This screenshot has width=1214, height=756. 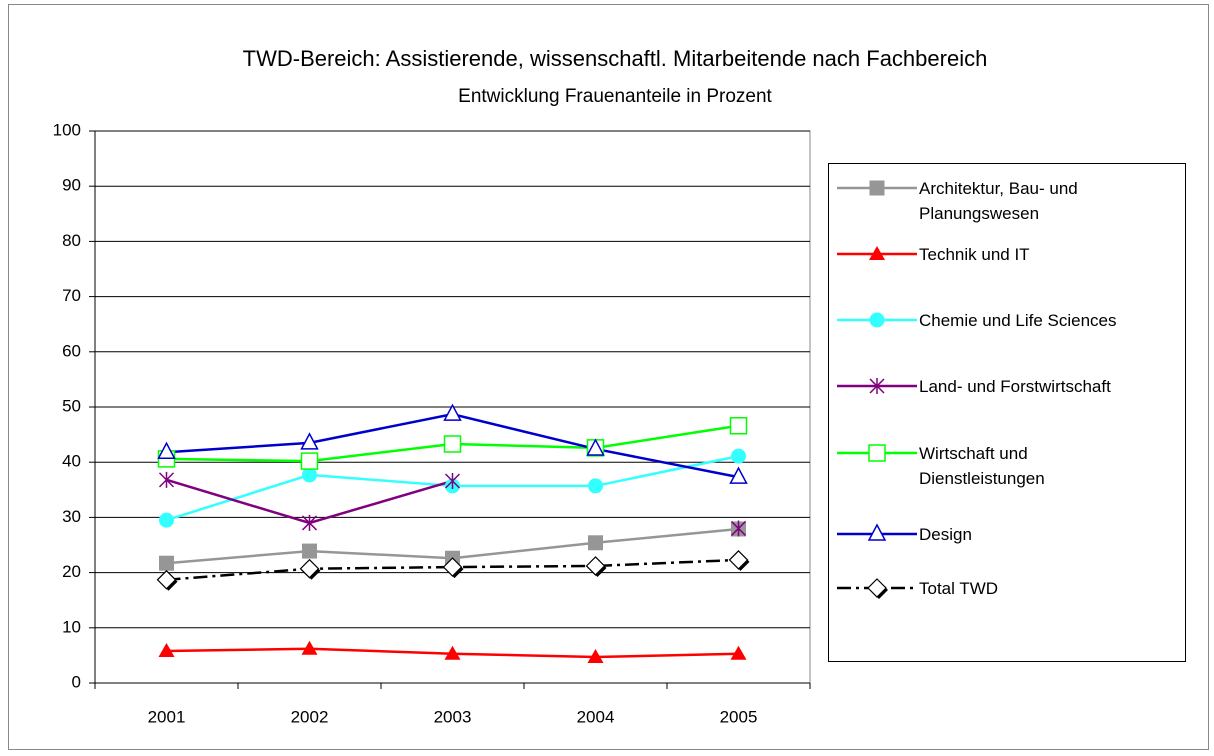 What do you see at coordinates (596, 716) in the screenshot?
I see `x-tick-label: 2004` at bounding box center [596, 716].